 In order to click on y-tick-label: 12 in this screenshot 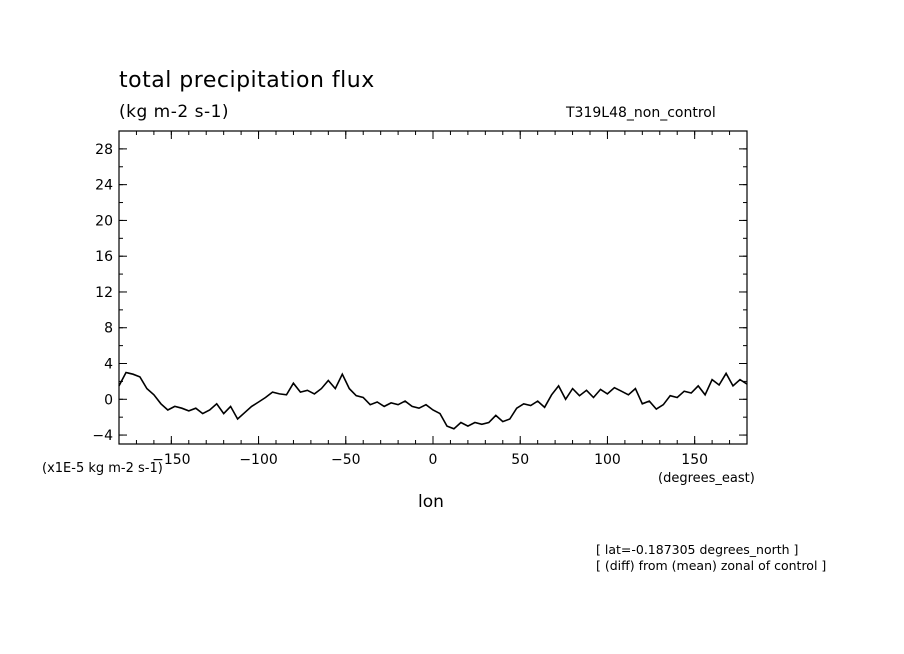, I will do `click(104, 293)`.